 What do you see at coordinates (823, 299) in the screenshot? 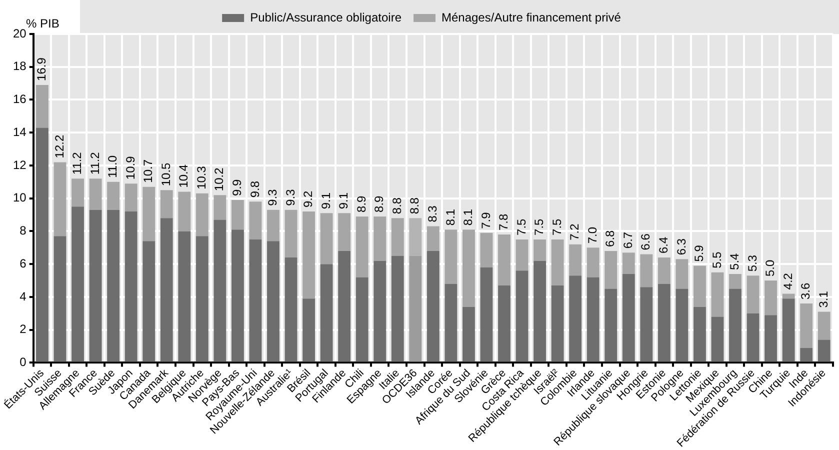
I see `total-label: 3.1` at bounding box center [823, 299].